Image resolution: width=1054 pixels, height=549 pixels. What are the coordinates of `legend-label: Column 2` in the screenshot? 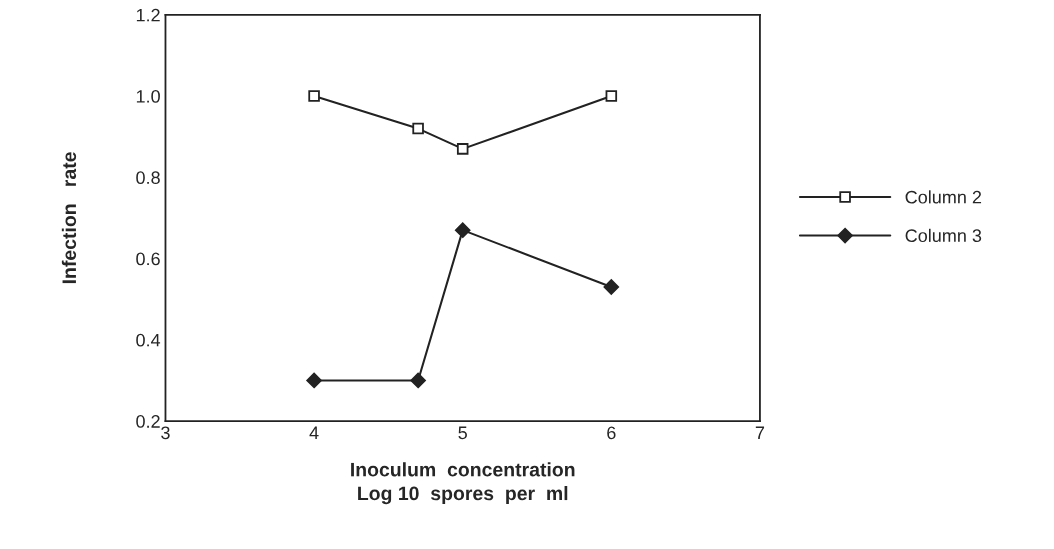 It's located at (943, 197).